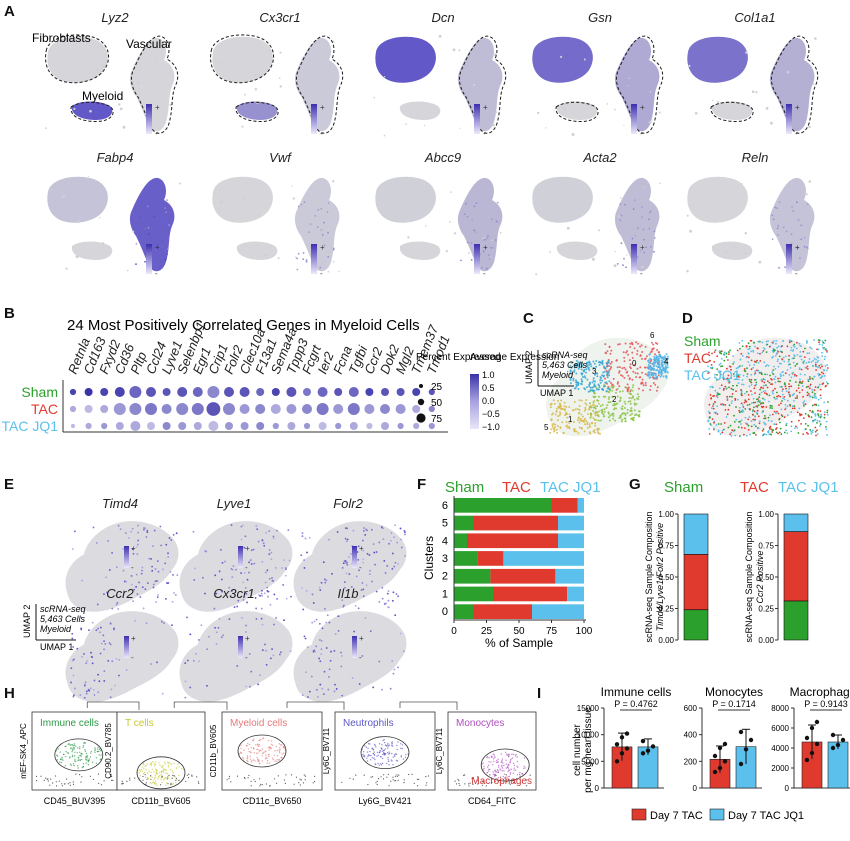 Image resolution: width=850 pixels, height=841 pixels. What do you see at coordinates (480, 224) in the screenshot?
I see `vascular-cluster` at bounding box center [480, 224].